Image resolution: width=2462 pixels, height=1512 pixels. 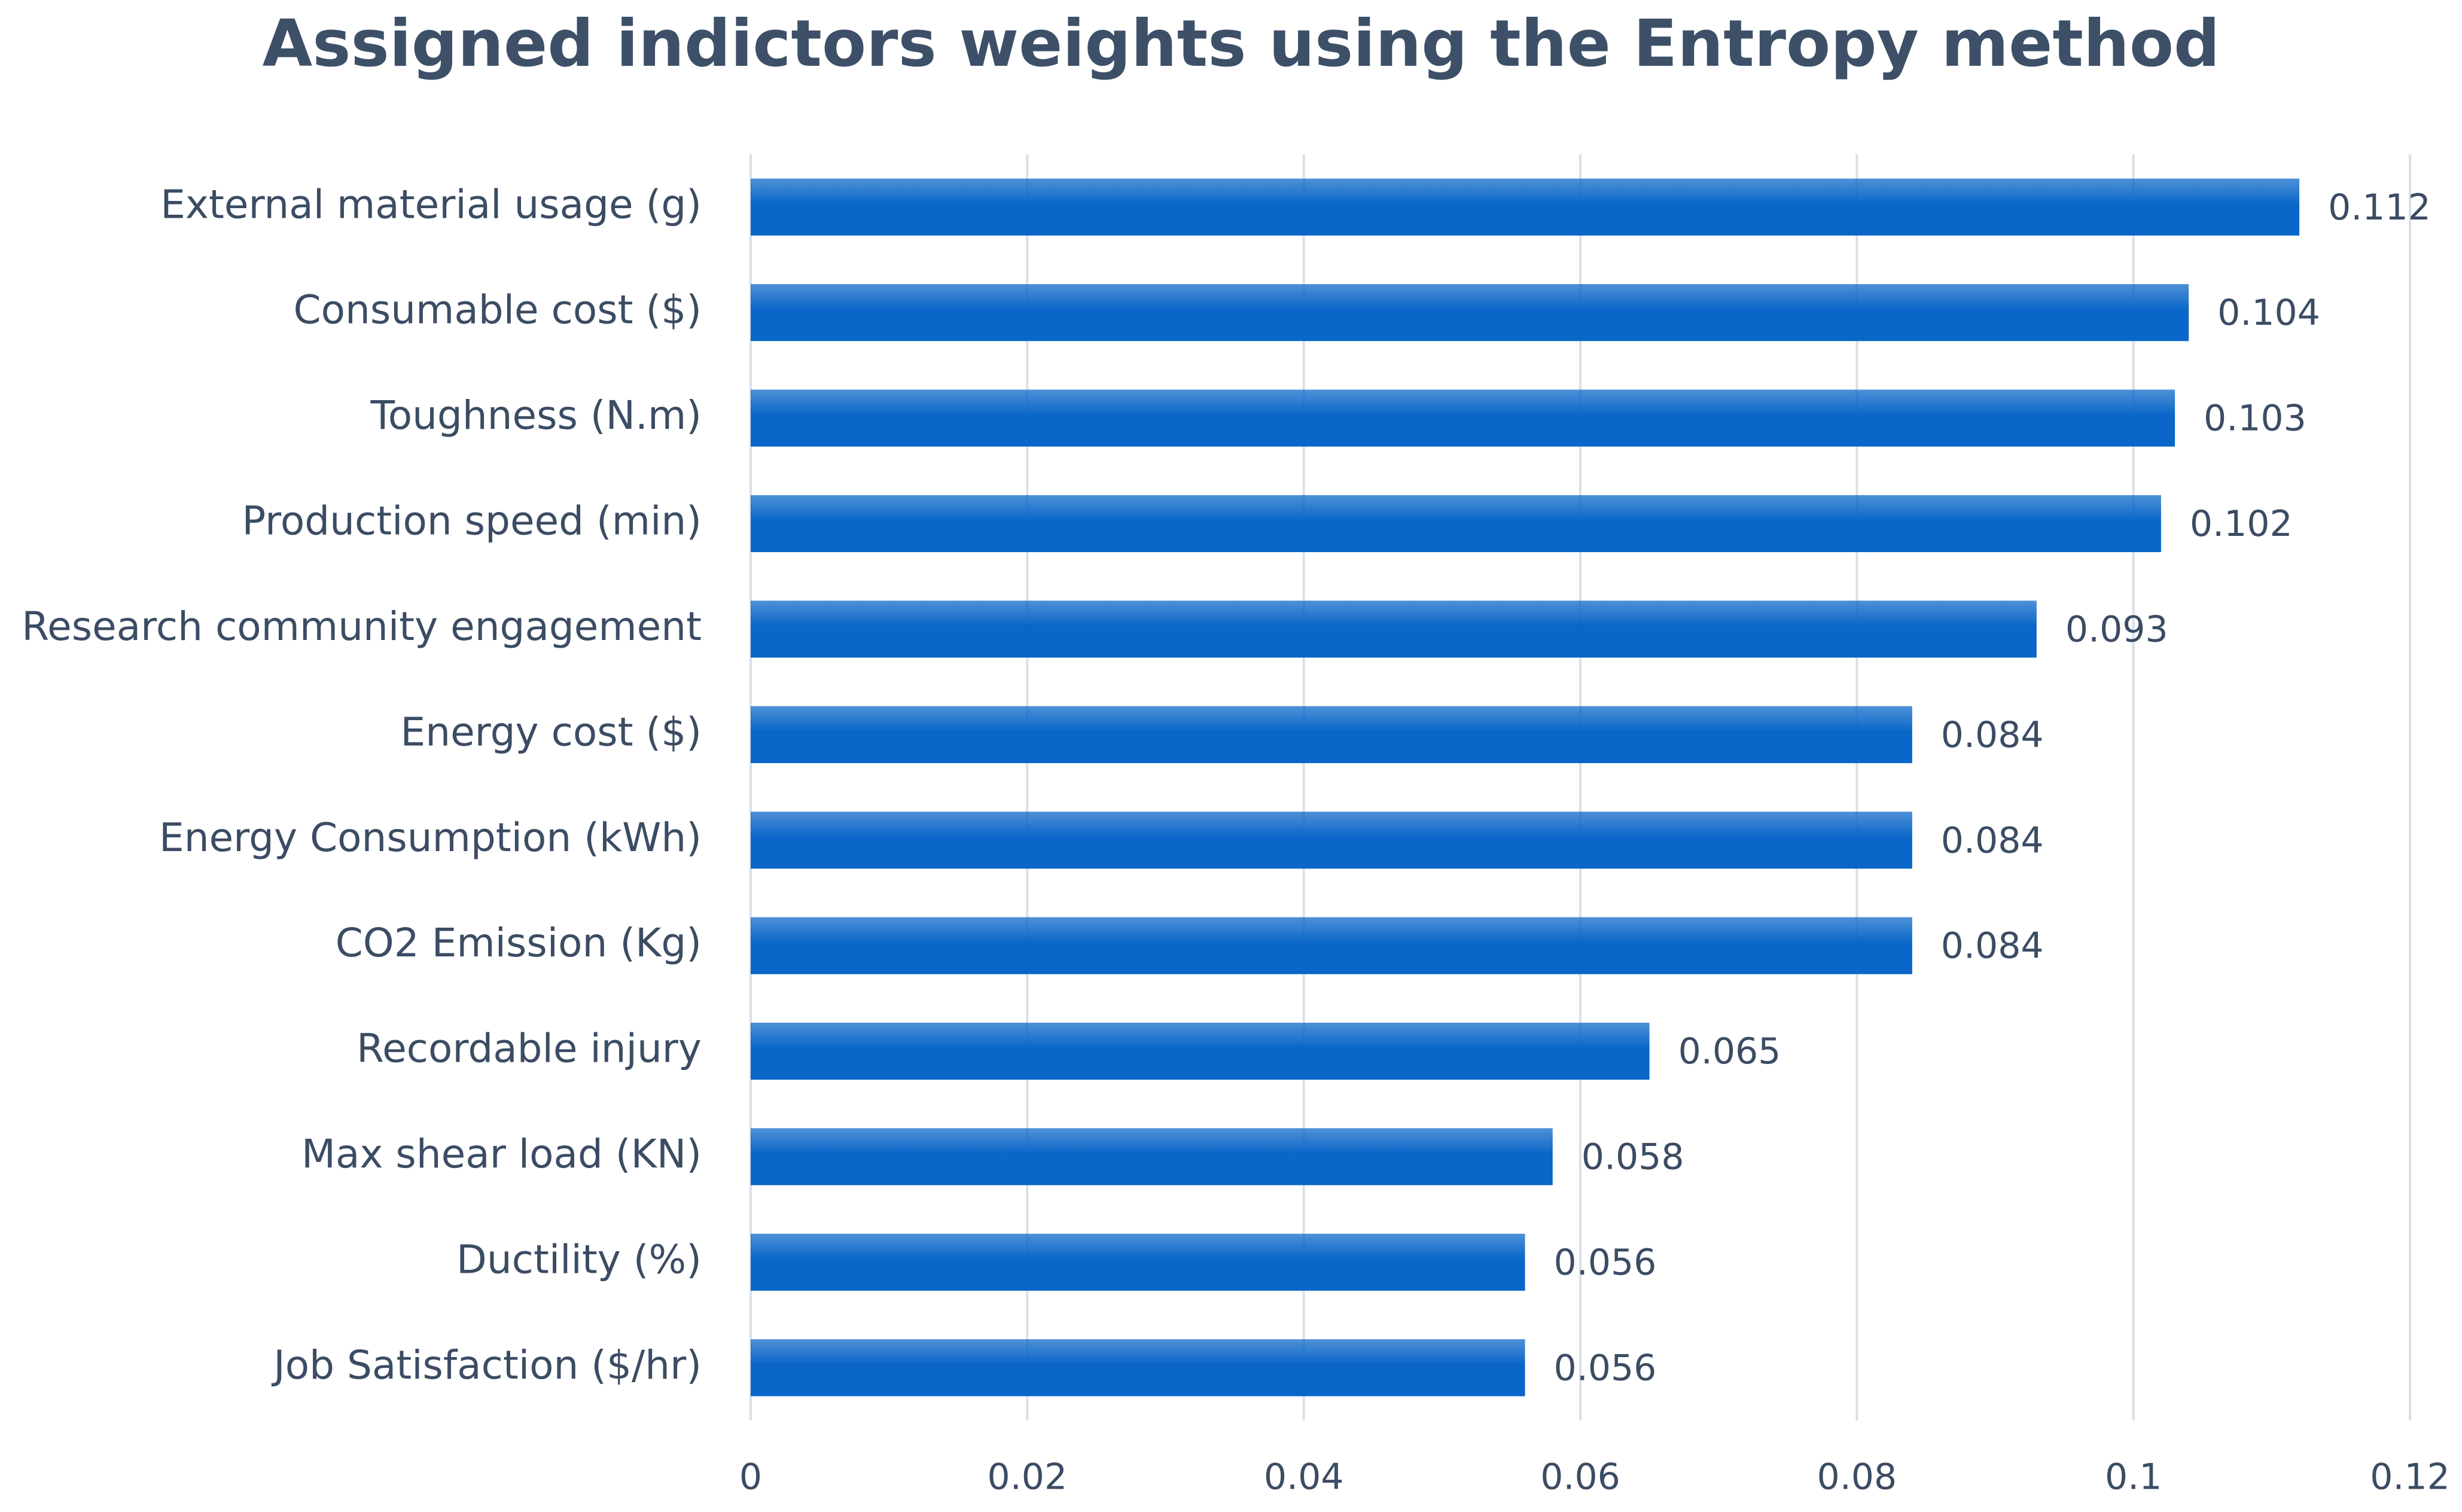 What do you see at coordinates (431, 204) in the screenshot?
I see `y-tick-label: External material usage (g)` at bounding box center [431, 204].